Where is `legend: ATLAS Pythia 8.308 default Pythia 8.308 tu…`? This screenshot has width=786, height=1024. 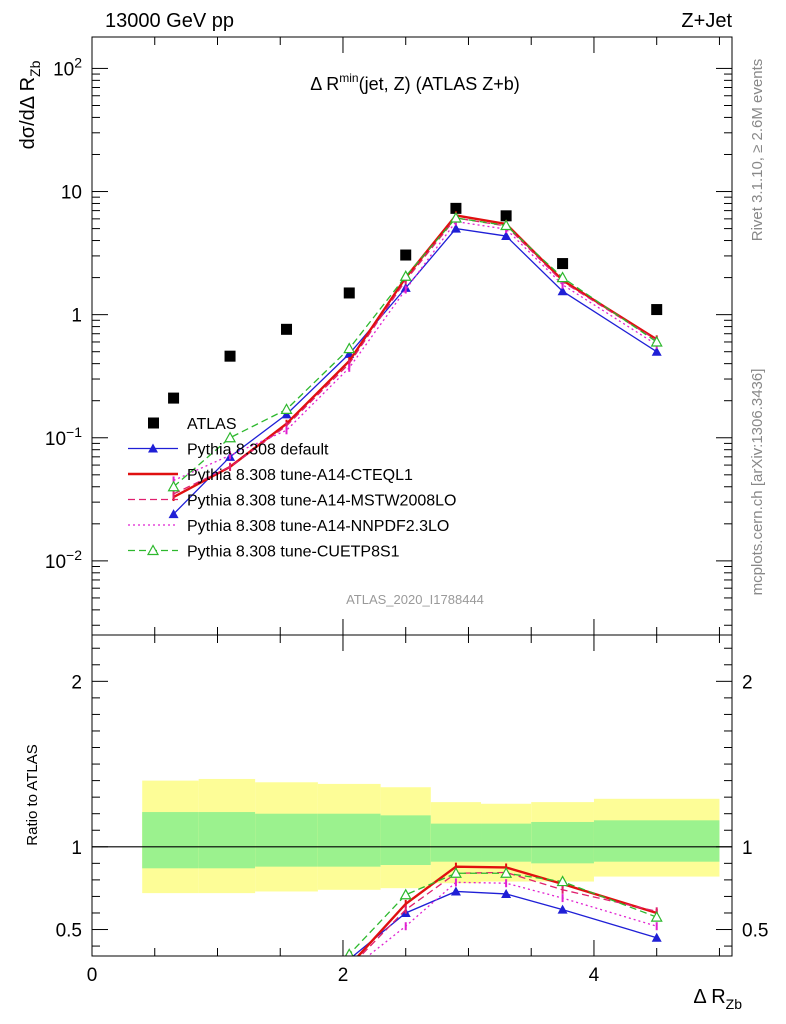 legend: ATLAS Pythia 8.308 default Pythia 8.308 tu… is located at coordinates (292, 488).